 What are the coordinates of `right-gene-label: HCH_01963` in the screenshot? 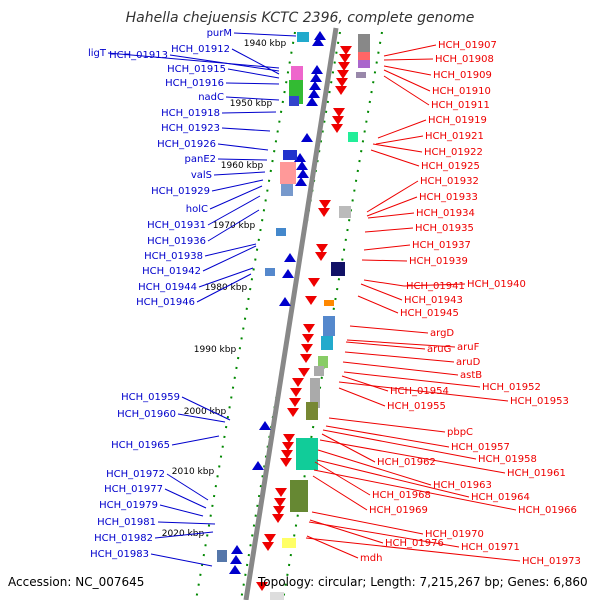 It's located at (462, 485).